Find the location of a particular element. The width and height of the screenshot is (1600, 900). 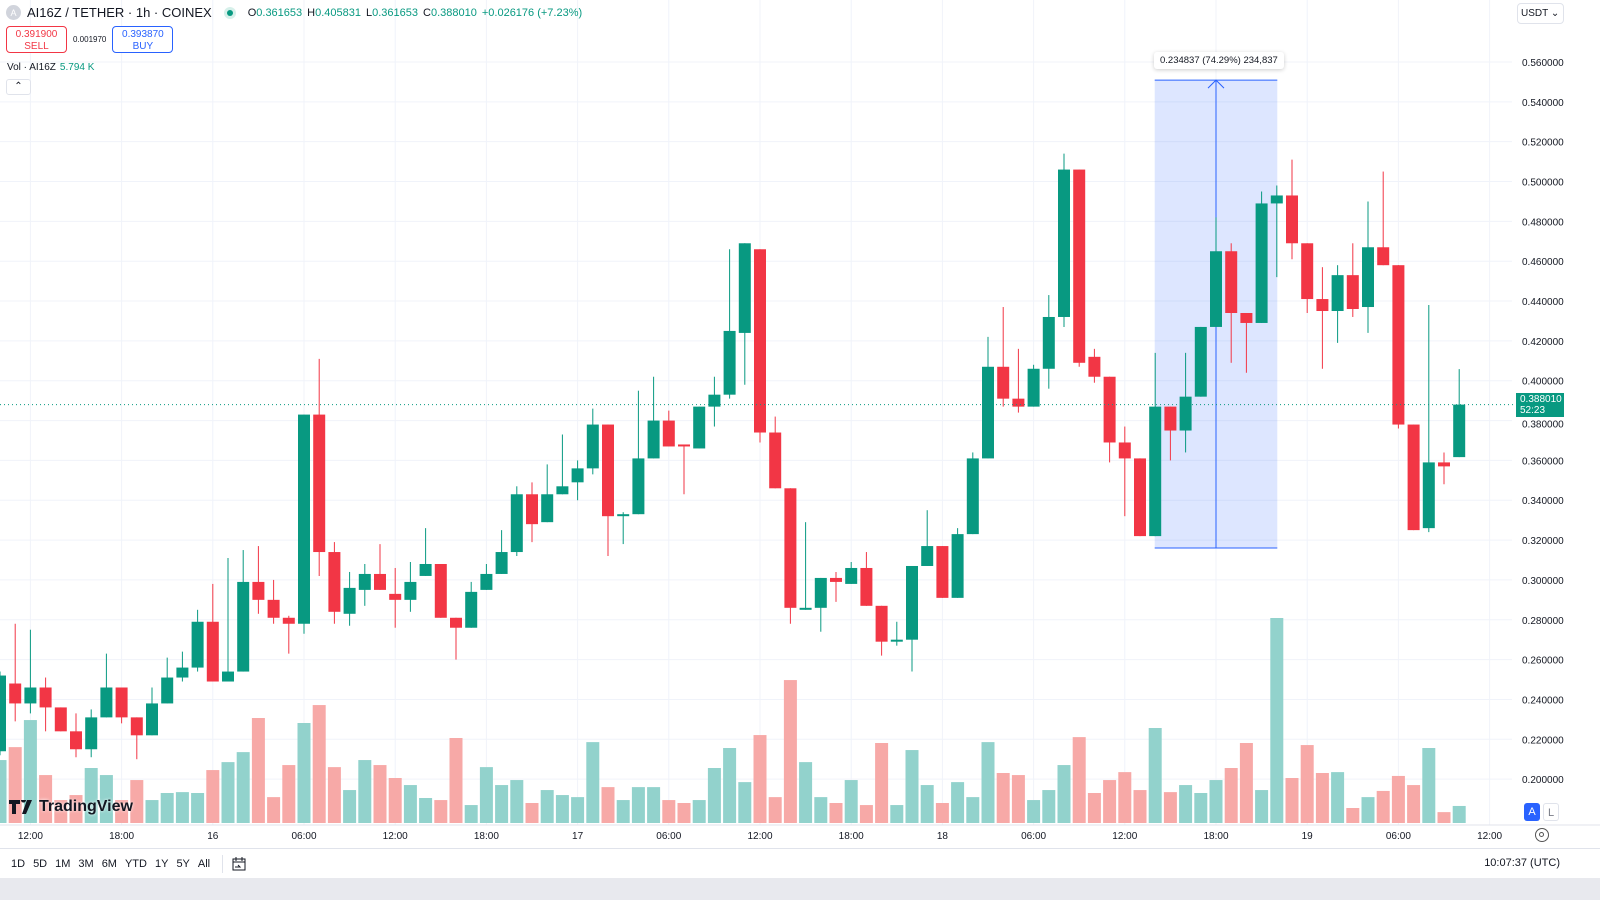

range-5y: 5Y is located at coordinates (183, 863).